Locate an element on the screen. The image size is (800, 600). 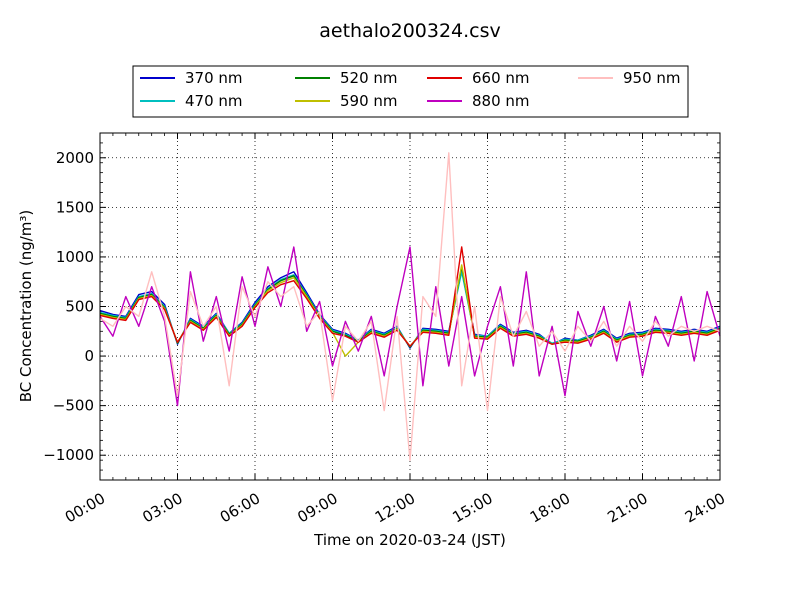
y-tick-label: 500 is located at coordinates (79, 307).